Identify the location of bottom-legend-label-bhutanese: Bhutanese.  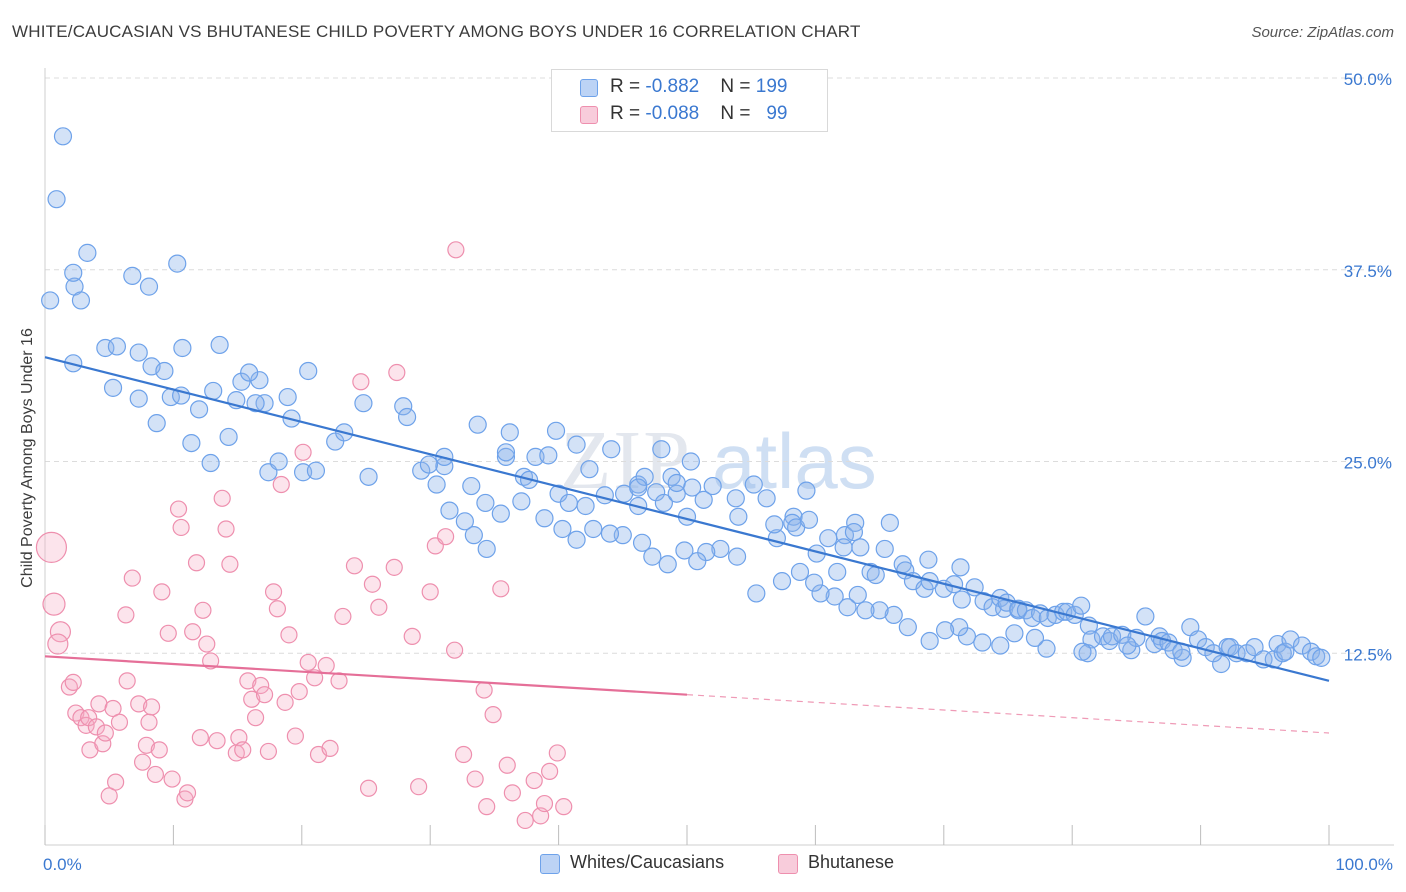
(851, 862).